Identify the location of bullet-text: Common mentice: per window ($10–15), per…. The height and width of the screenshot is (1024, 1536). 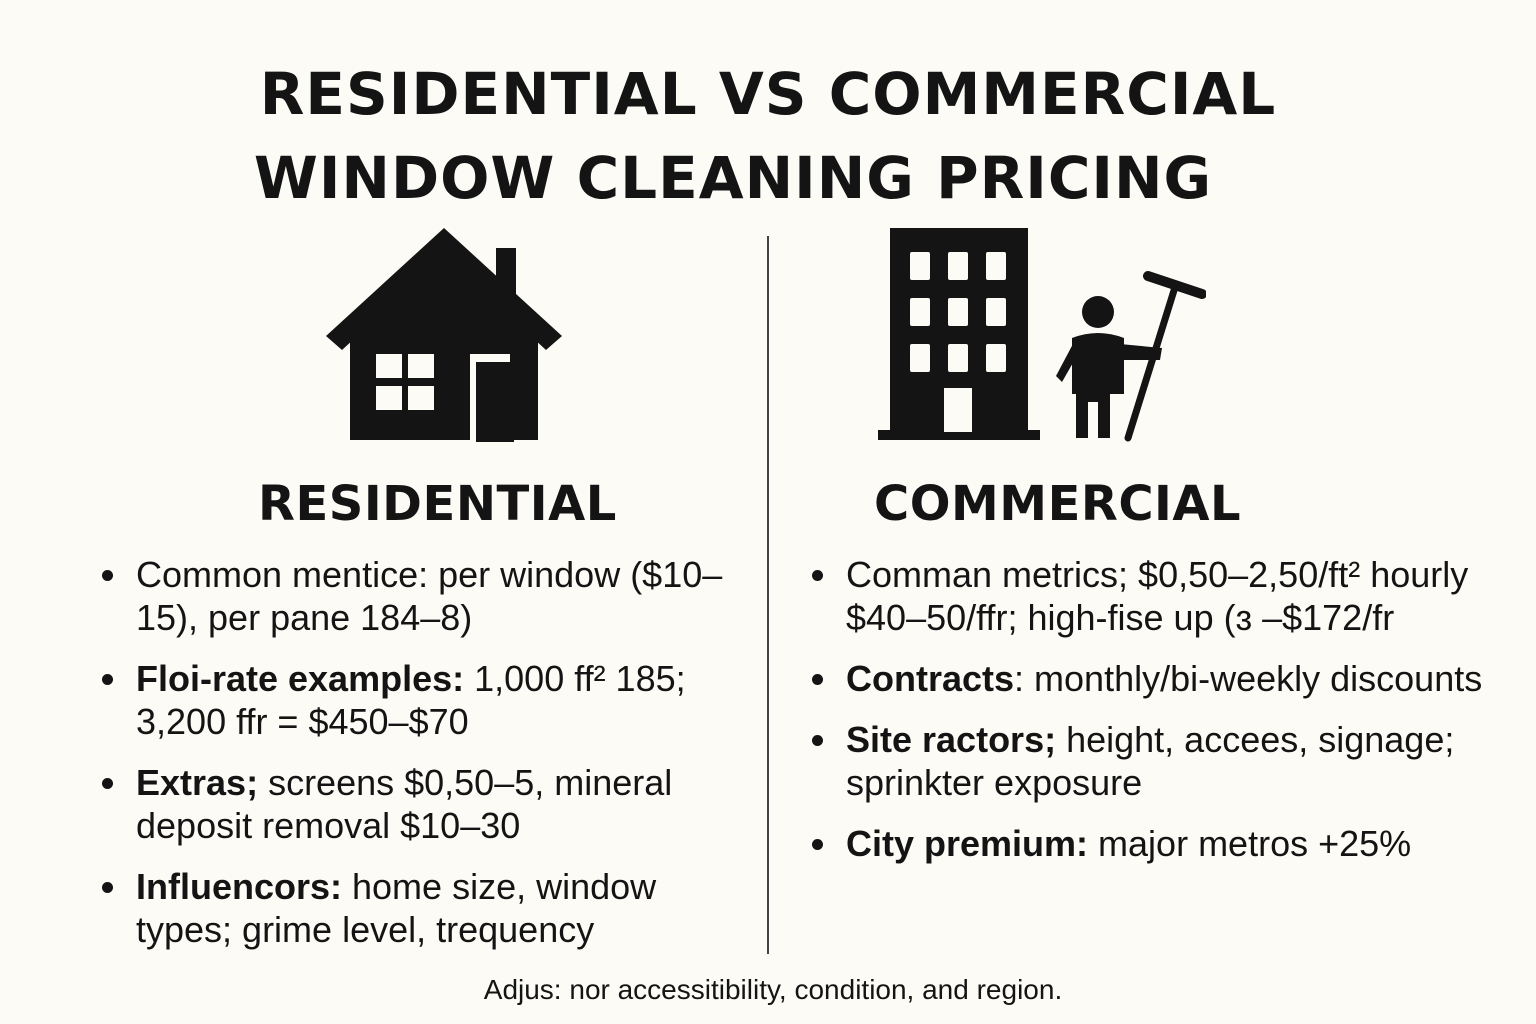
(429, 596).